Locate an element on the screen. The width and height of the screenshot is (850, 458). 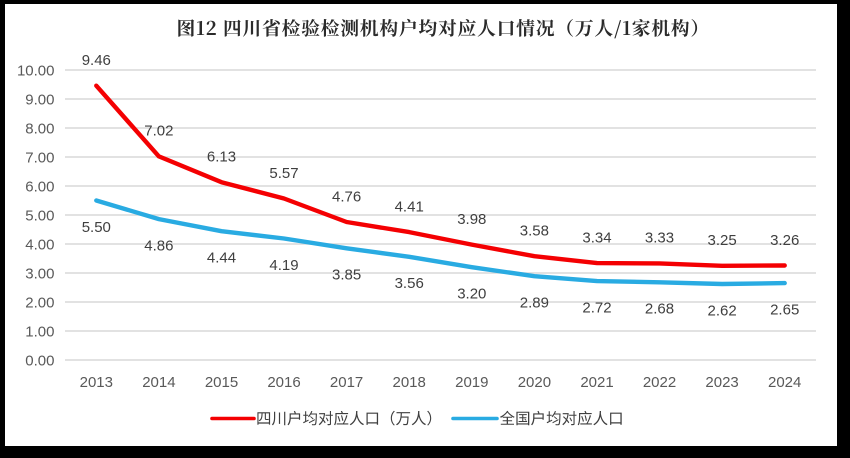
svg-text: 2014 is located at coordinates (158, 382).